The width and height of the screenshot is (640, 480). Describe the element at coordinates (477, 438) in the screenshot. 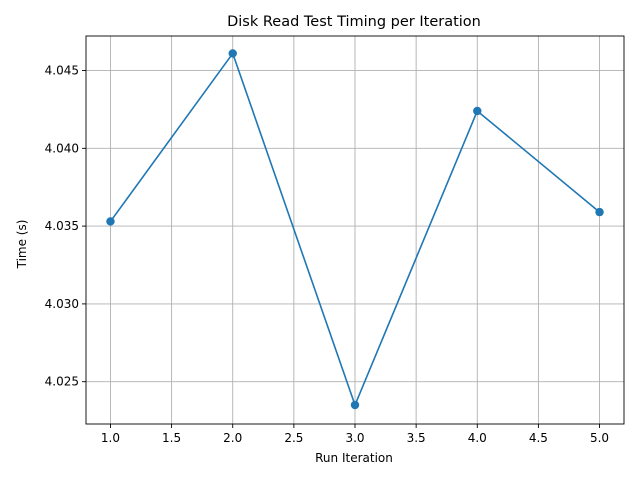

I see `x-tick-label: 4.0` at that location.